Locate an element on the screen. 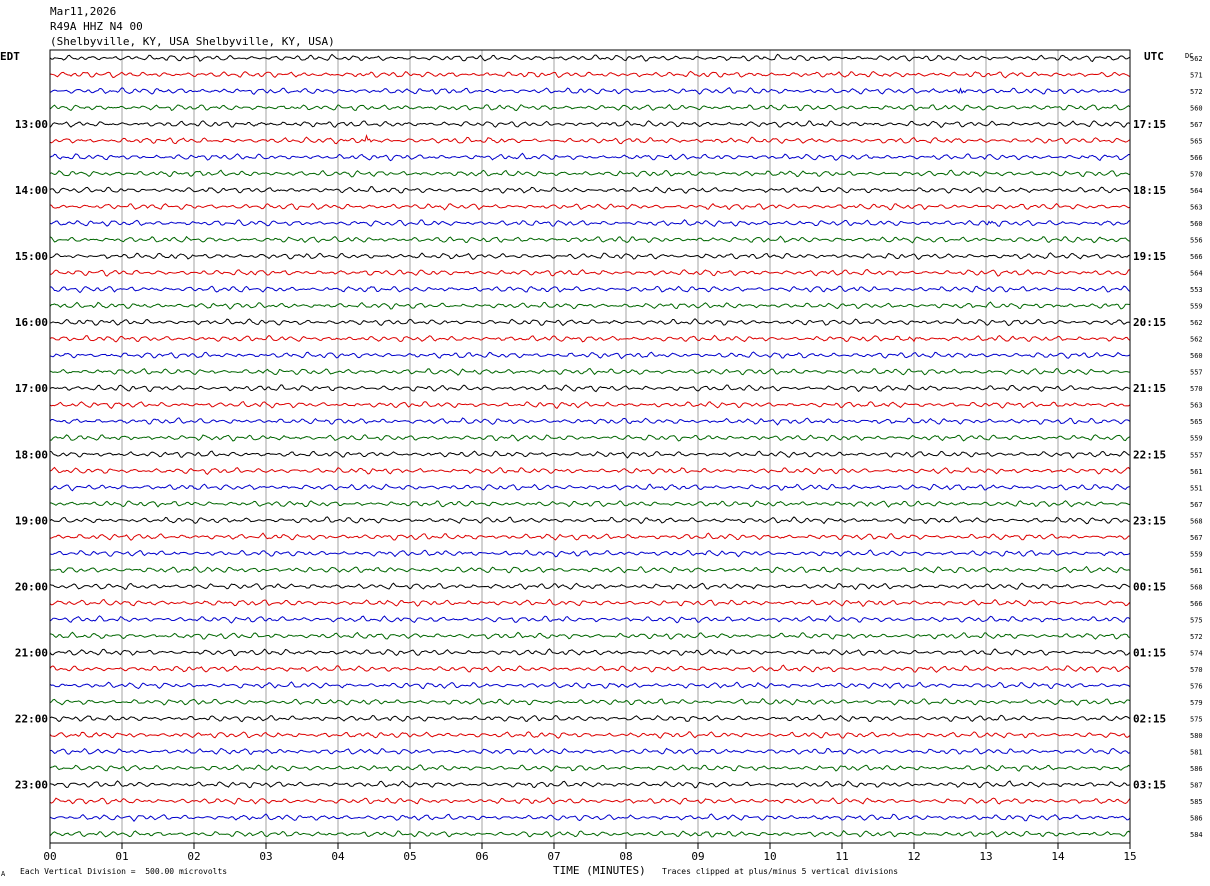  dc-offset-label: 579 is located at coordinates (1196, 703).